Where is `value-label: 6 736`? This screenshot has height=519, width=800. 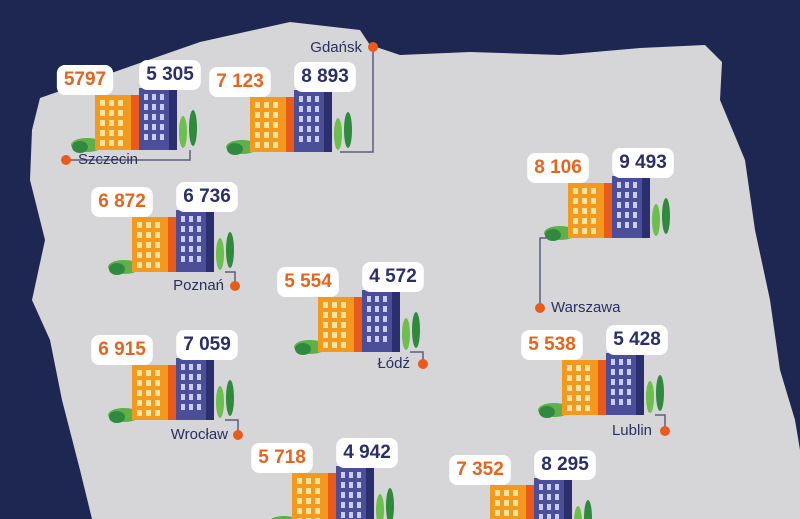
value-label: 6 736 is located at coordinates (207, 196).